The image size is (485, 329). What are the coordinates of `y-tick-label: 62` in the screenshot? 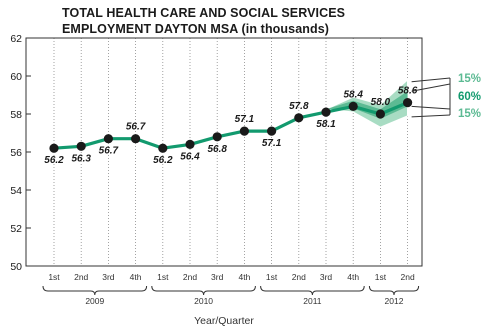 It's located at (16, 39).